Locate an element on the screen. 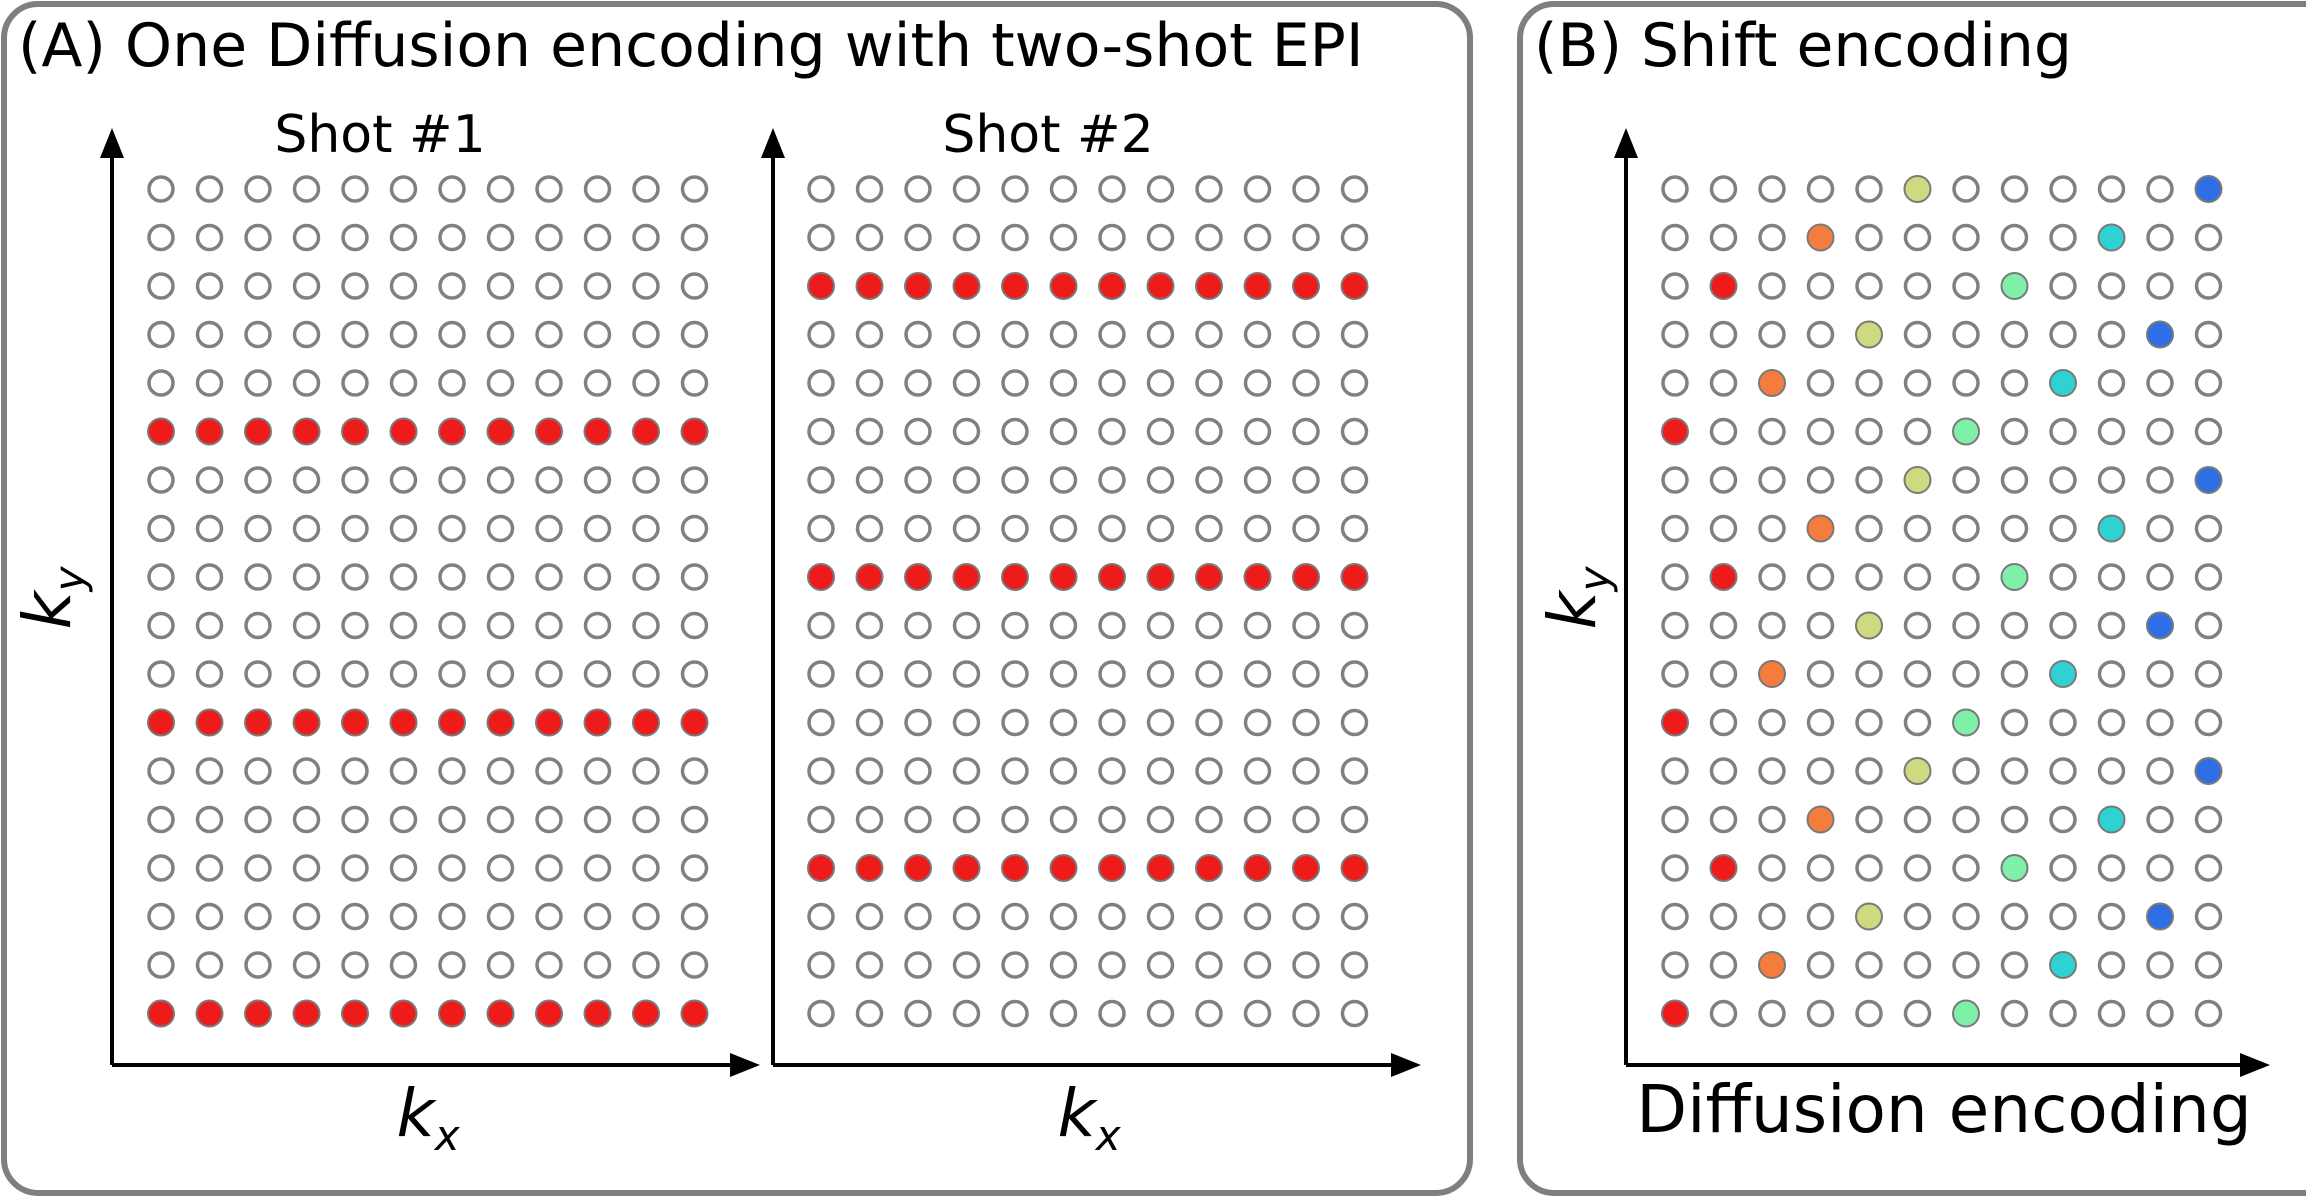 This screenshot has width=2306, height=1197. svg-text: ky is located at coordinates (51, 597).